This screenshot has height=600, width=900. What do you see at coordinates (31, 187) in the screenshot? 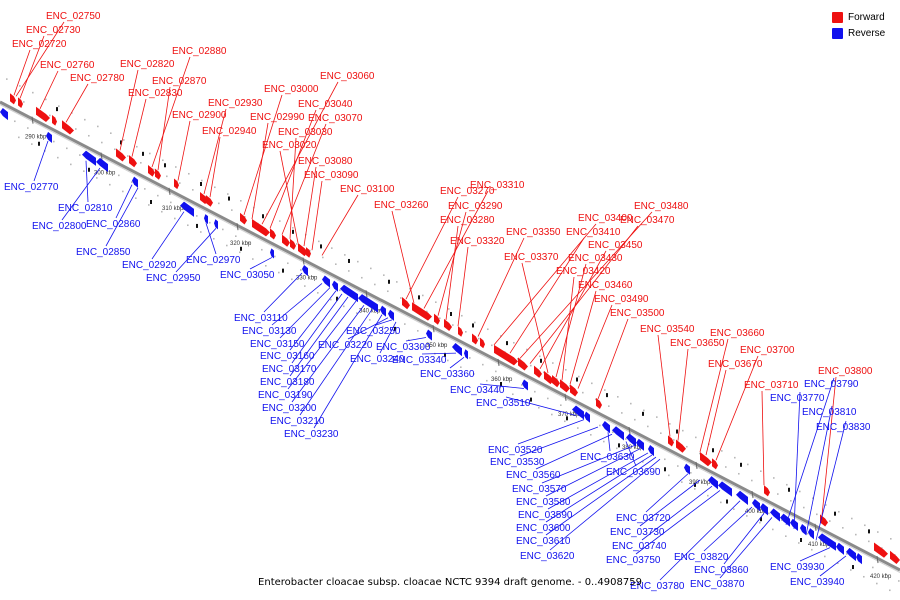
I see `reverse-gene-label: ENC_02770` at bounding box center [31, 187].